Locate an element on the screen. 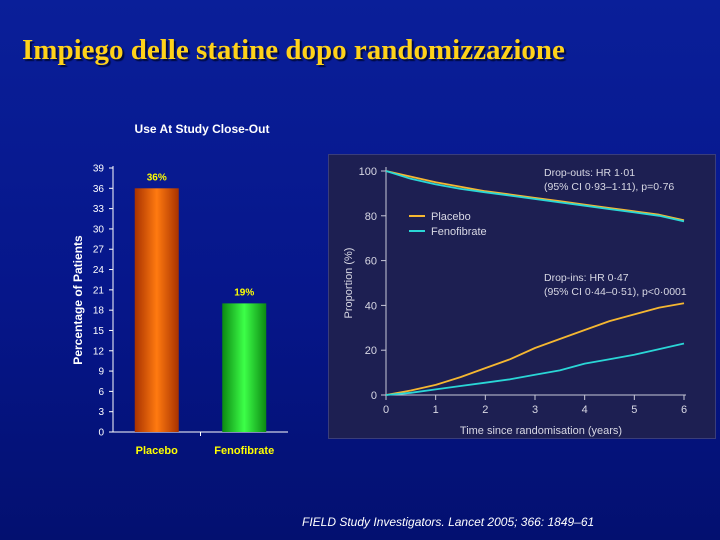  y-tick-label: 12 is located at coordinates (99, 351).